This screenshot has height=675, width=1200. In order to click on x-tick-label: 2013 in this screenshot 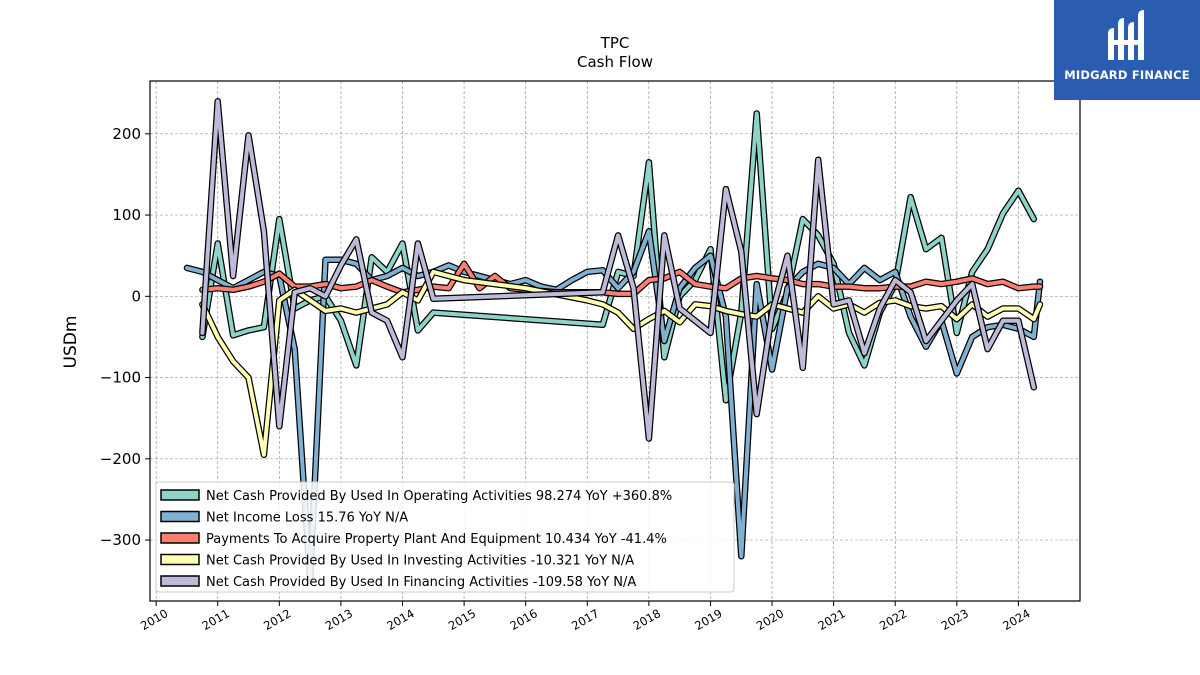, I will do `click(339, 619)`.